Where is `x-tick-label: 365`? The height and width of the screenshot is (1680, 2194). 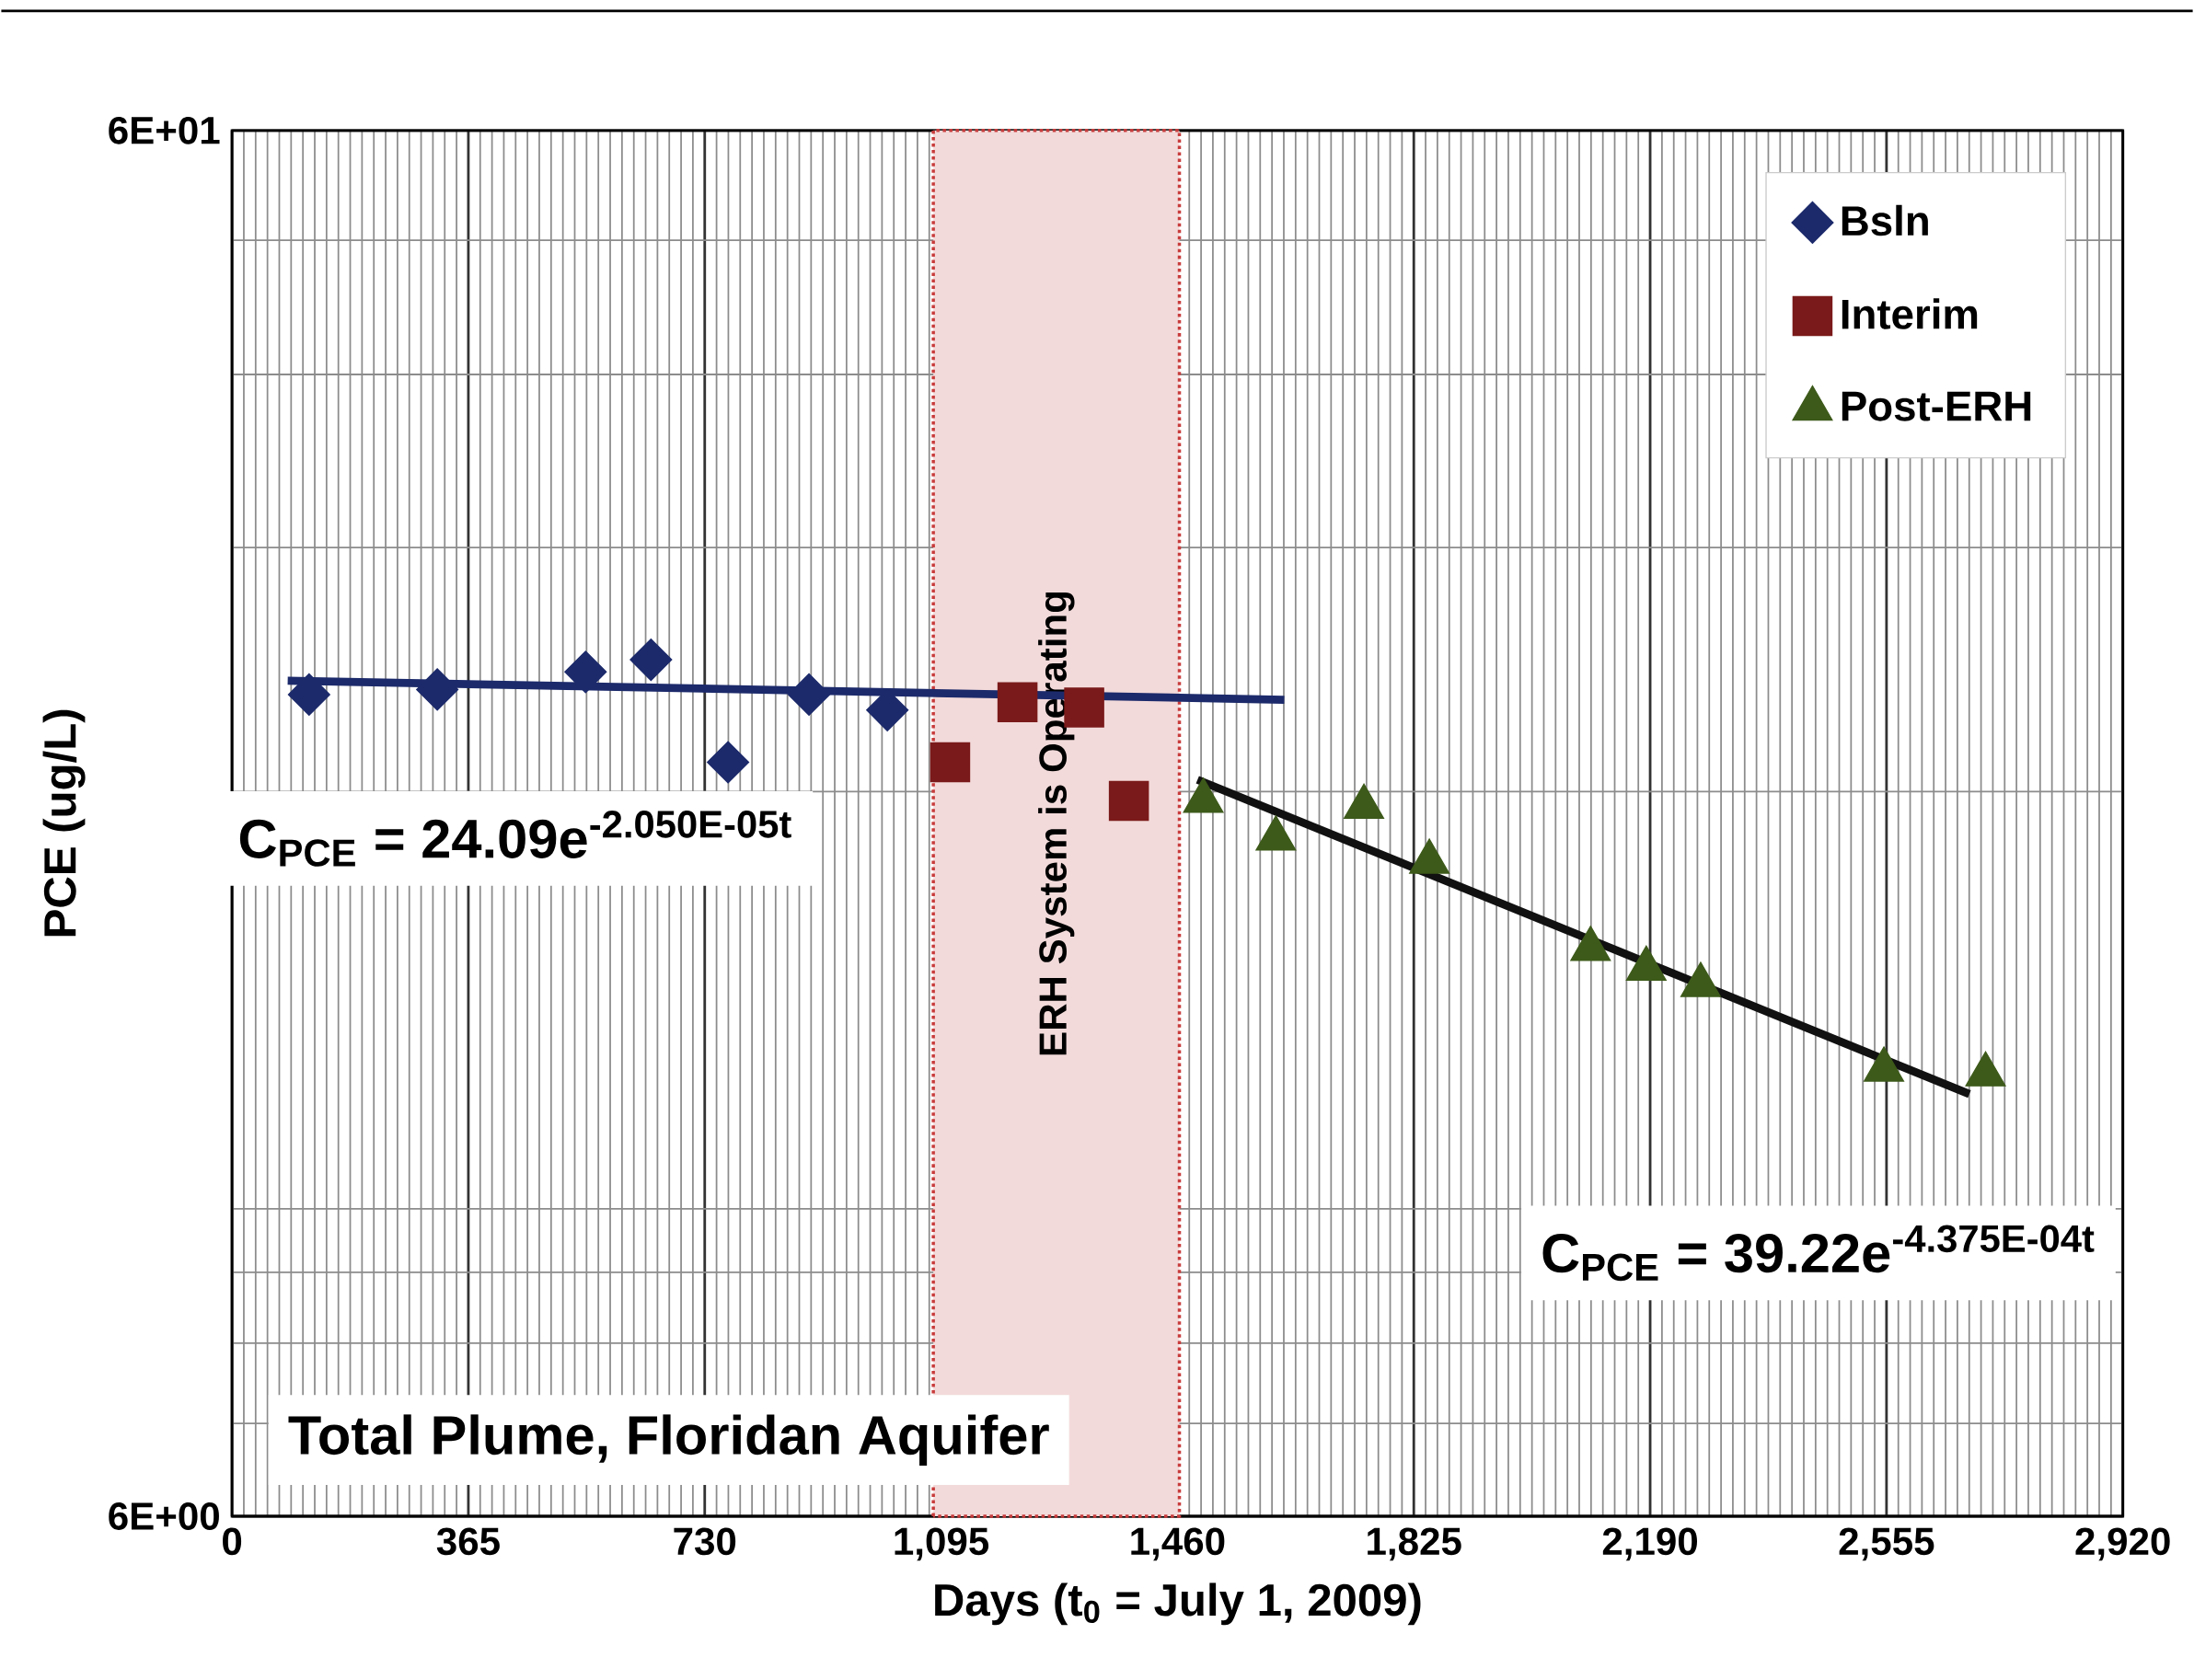
x-tick-label: 365 is located at coordinates (468, 1541).